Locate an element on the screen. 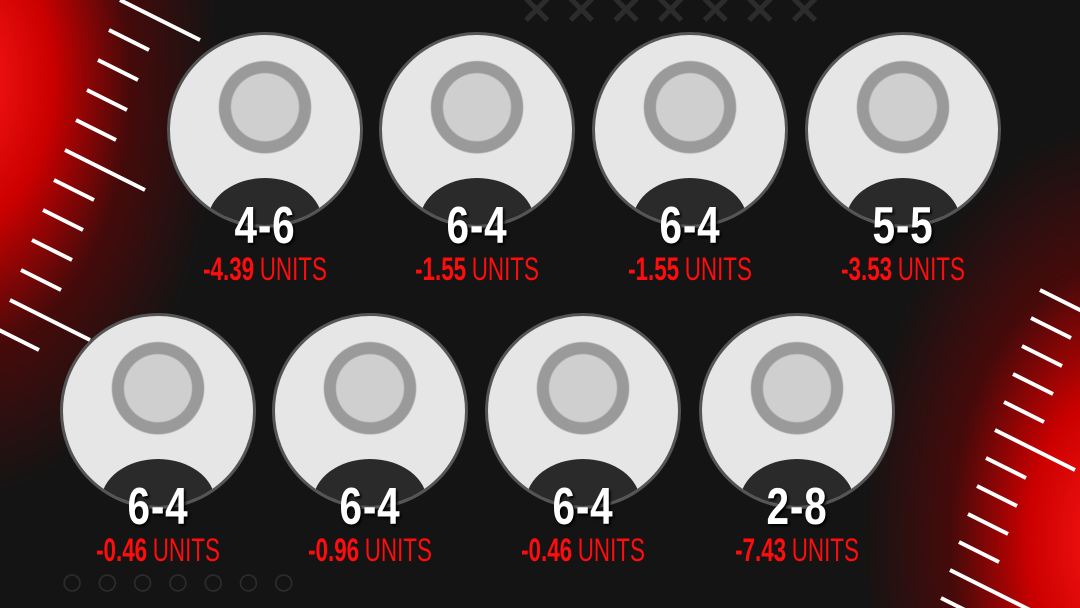  expert-card-2: 6-4 -1.55 UNITS is located at coordinates (477, 159).